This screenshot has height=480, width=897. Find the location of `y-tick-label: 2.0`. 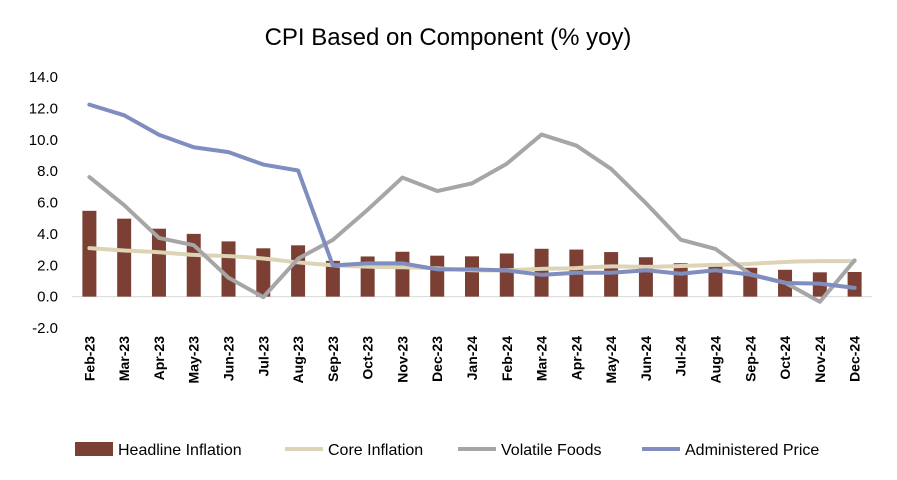

y-tick-label: 2.0 is located at coordinates (47, 265).